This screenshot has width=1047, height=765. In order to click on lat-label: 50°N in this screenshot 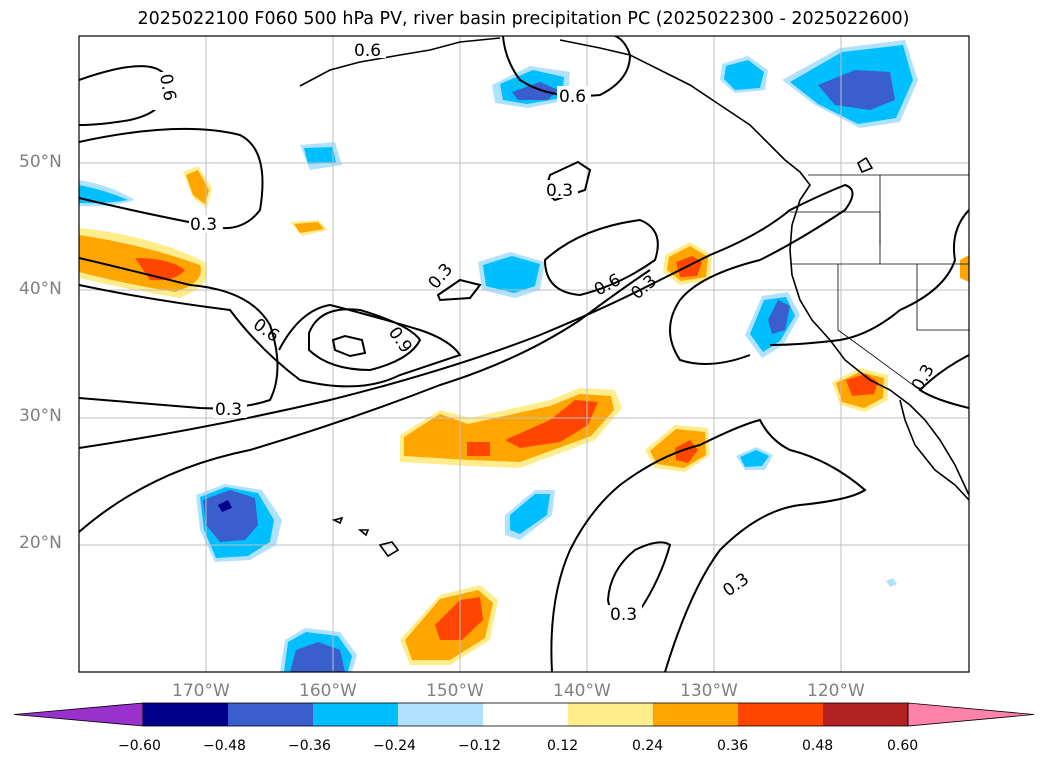, I will do `click(40, 162)`.